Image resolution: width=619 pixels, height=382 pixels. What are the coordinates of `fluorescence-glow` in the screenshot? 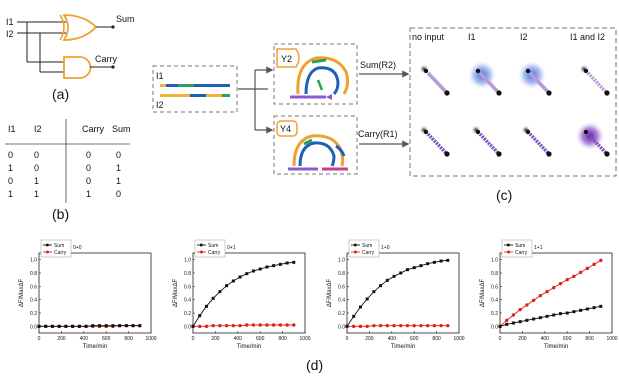 It's located at (590, 136).